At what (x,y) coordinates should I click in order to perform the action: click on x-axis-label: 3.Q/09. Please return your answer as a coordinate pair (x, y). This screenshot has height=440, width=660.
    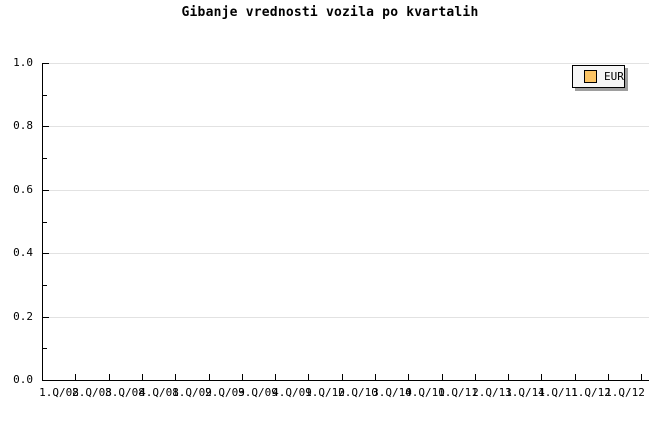
    Looking at the image, I should click on (258, 392).